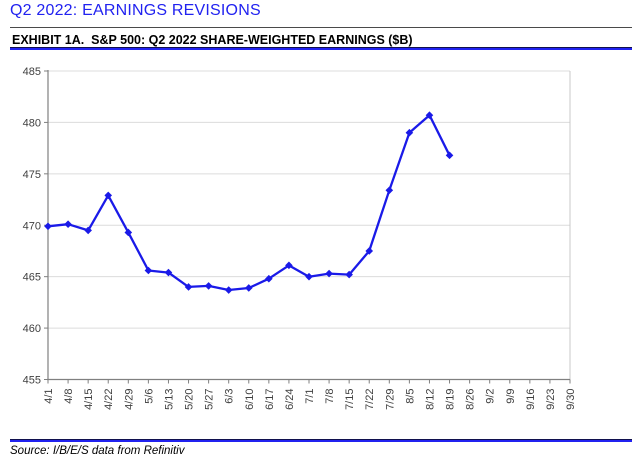  Describe the element at coordinates (250, 399) in the screenshot. I see `x-tick-label: 6/10` at that location.